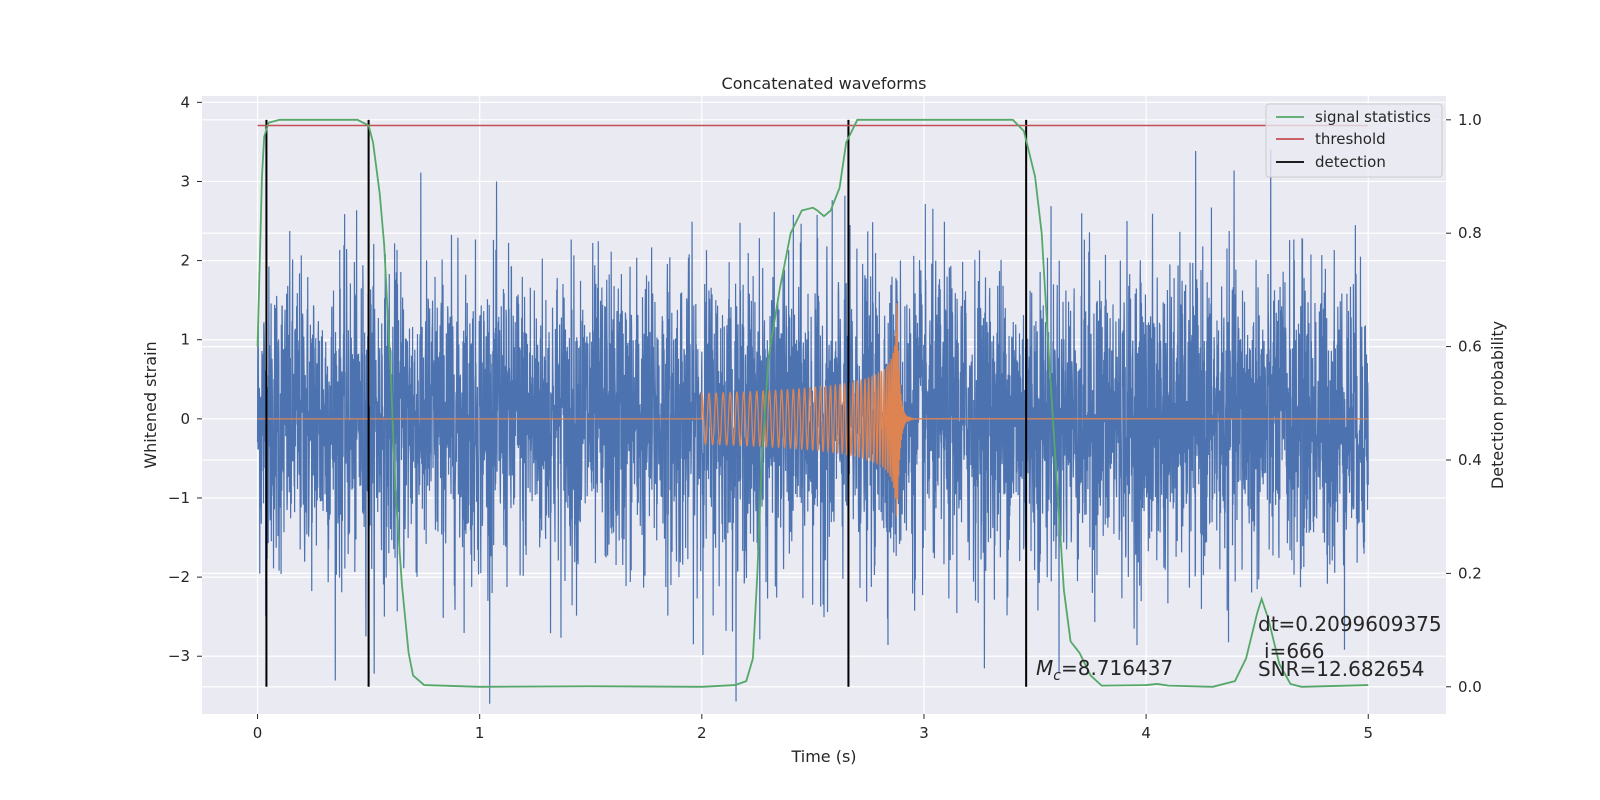  What do you see at coordinates (179, 577) in the screenshot?
I see `y-tick-label: −2` at bounding box center [179, 577].